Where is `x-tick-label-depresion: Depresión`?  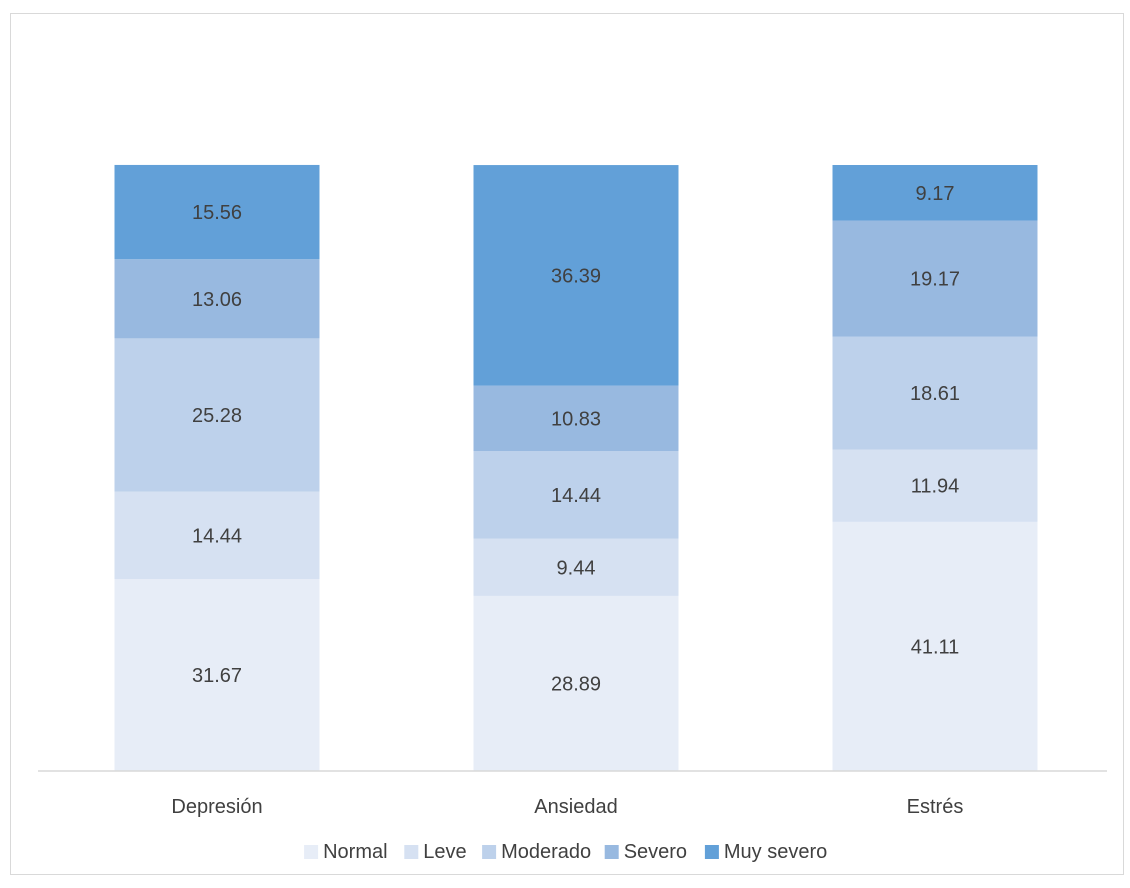 x-tick-label-depresion: Depresión is located at coordinates (216, 807).